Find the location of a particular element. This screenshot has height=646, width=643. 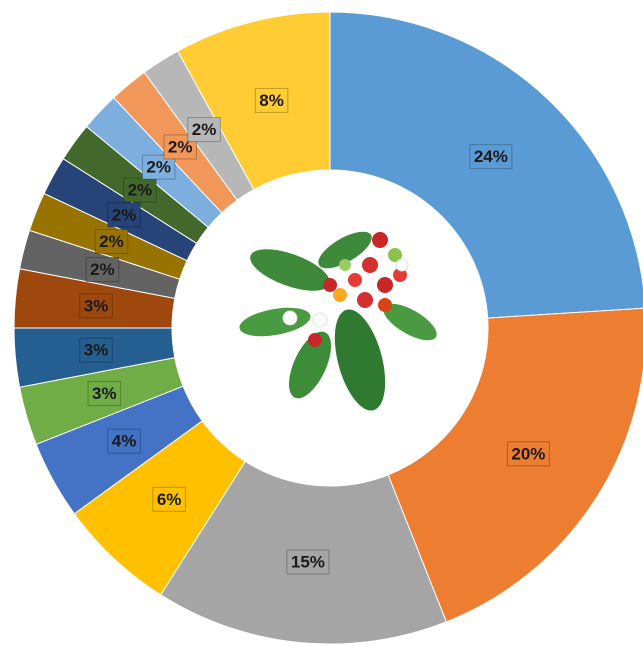

data-label: 20% is located at coordinates (528, 453).